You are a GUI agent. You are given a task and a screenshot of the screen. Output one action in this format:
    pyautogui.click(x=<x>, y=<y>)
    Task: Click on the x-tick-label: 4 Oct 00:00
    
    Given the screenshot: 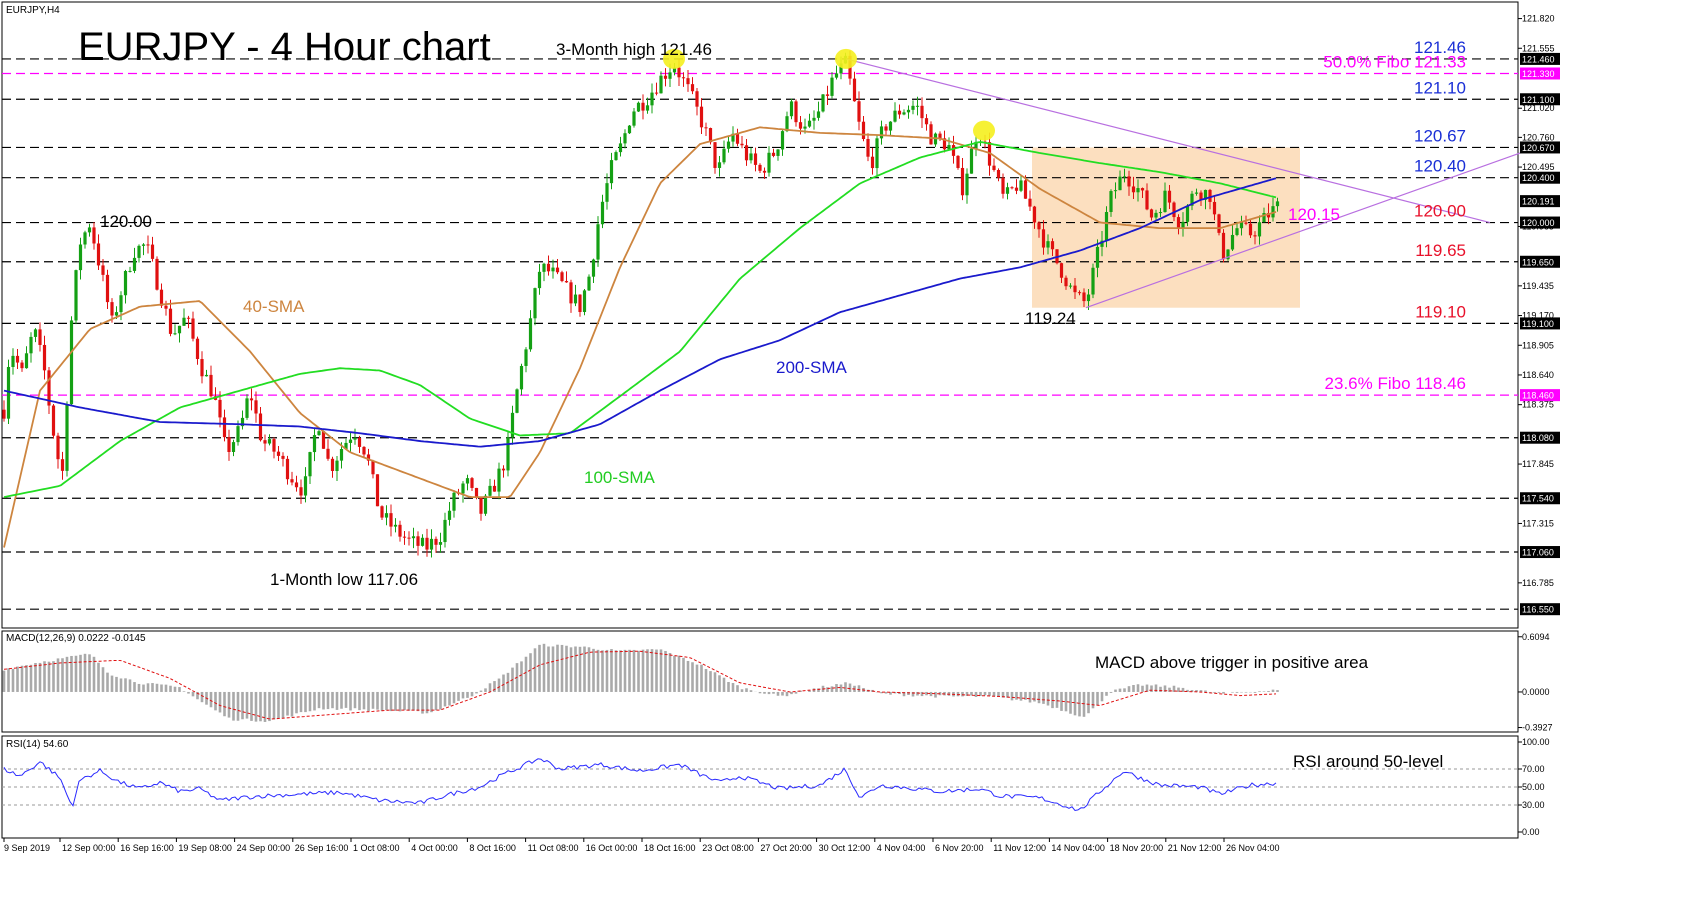 What is the action you would take?
    pyautogui.click(x=434, y=848)
    